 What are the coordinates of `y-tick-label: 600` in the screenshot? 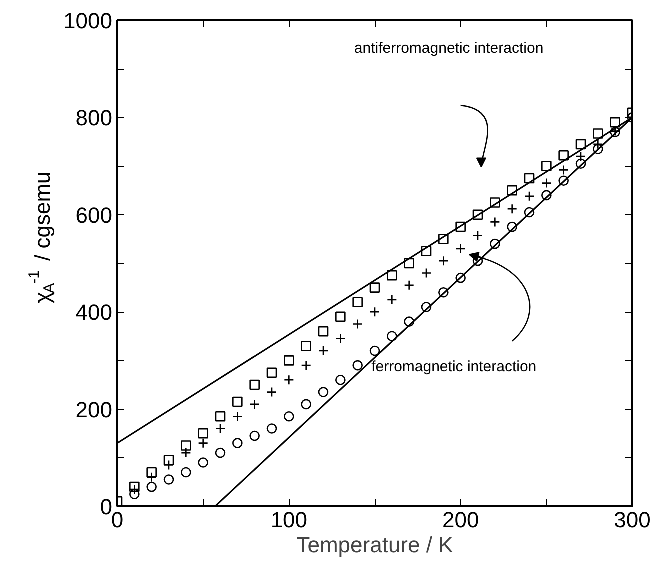 It's located at (94, 215).